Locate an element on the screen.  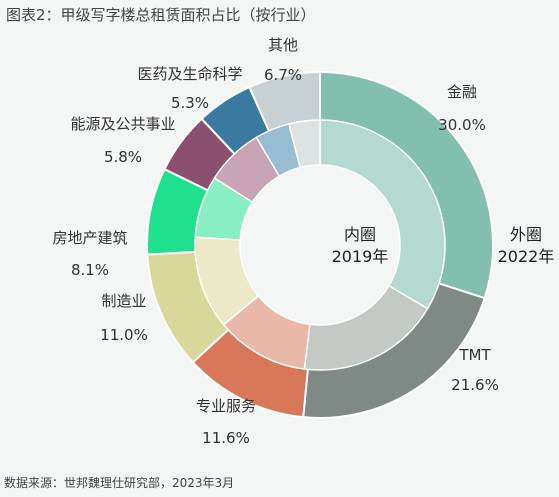
inner-ring-year: 2019年 is located at coordinates (360, 256).